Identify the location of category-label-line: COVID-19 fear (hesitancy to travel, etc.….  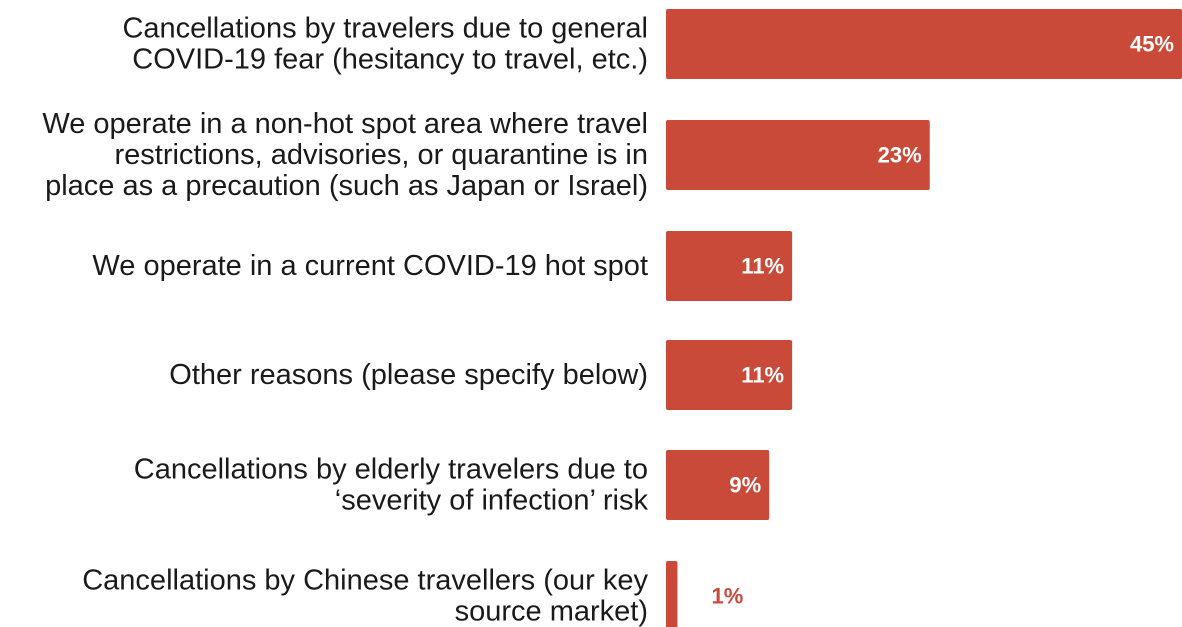
(390, 60).